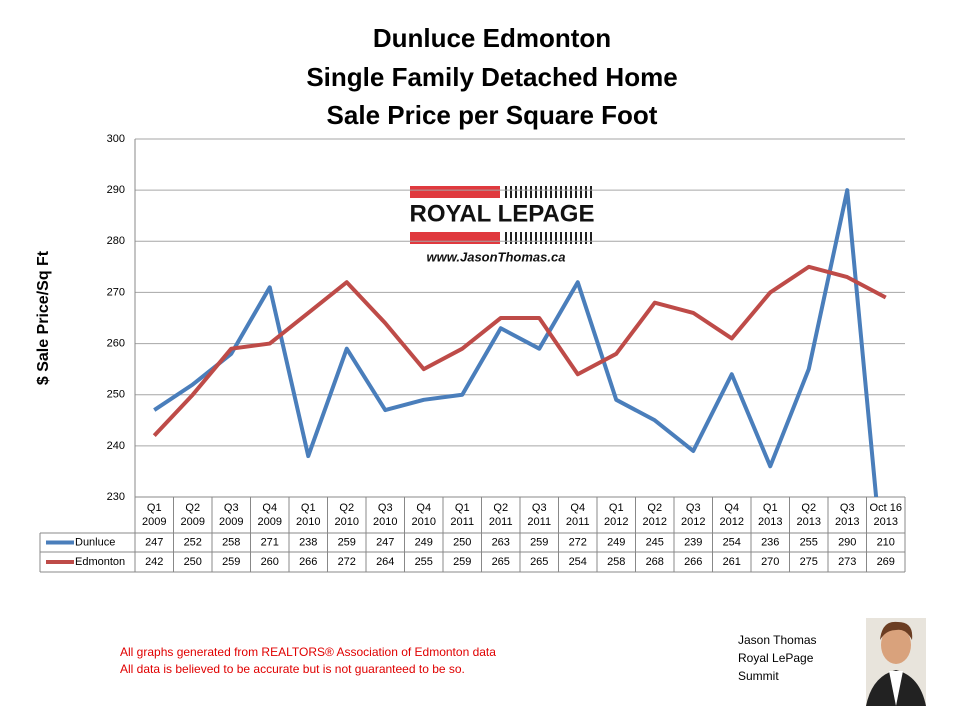  I want to click on table-value: 210, so click(886, 542).